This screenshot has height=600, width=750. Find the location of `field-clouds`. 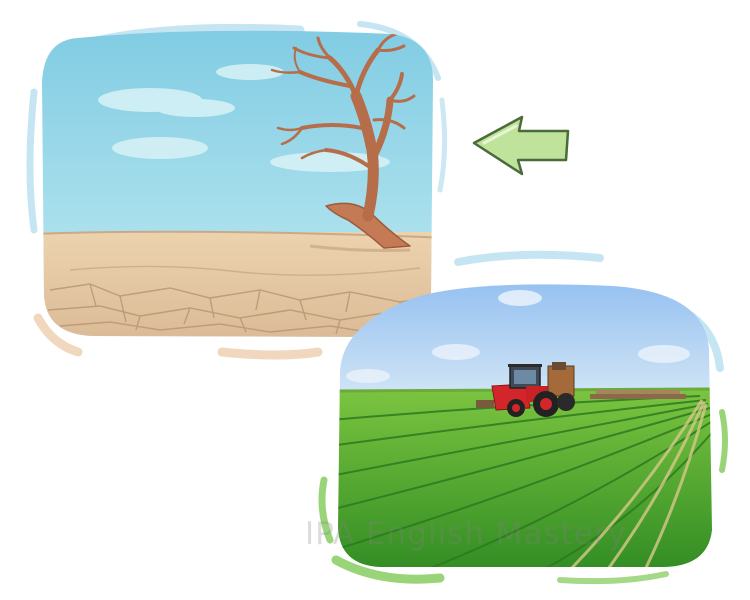

field-clouds is located at coordinates (518, 336).